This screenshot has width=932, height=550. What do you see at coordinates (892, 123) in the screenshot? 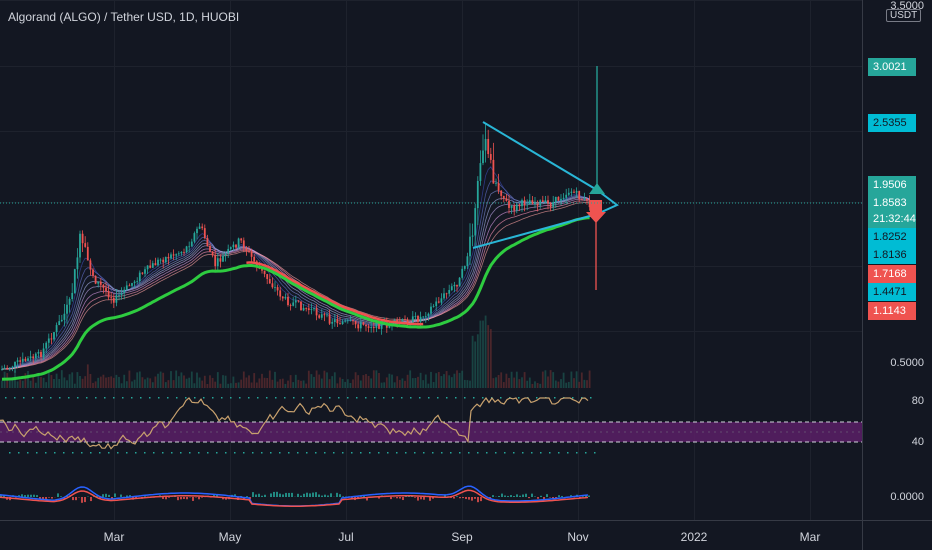
I see `price-badge: 2.5355` at bounding box center [892, 123].